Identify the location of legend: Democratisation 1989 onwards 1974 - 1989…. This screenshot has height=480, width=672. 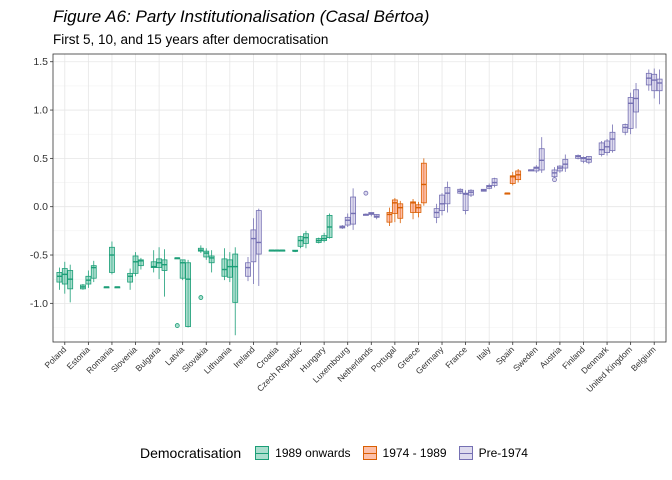
(336, 453).